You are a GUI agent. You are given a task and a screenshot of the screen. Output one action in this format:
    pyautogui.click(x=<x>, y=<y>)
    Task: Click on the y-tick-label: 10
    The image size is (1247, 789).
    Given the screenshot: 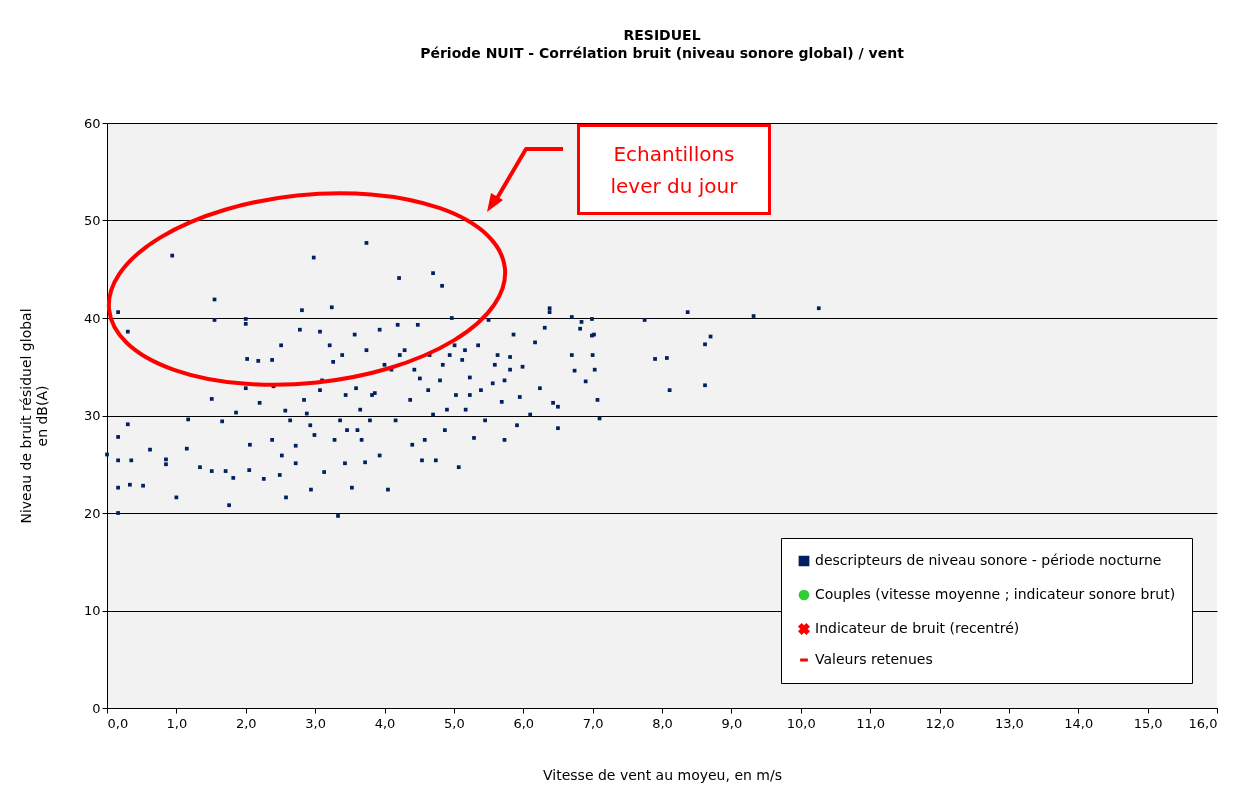 What is the action you would take?
    pyautogui.click(x=92, y=610)
    